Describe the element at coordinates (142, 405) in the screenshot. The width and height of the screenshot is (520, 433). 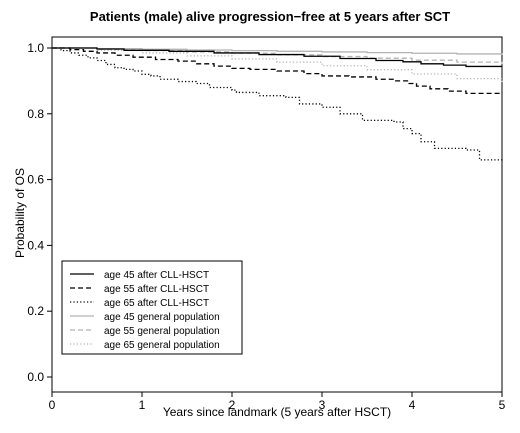
I see `x-tick-label: 1` at that location.